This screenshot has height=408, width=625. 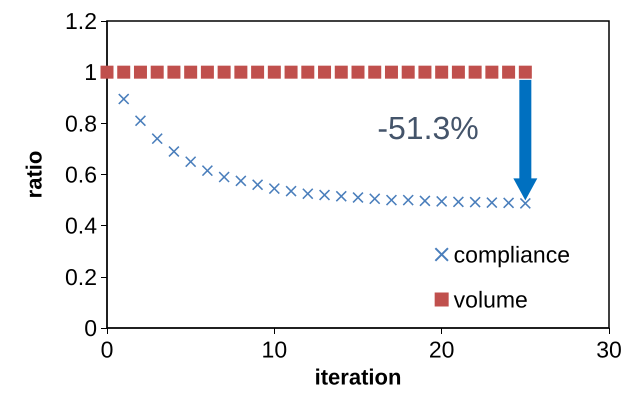 I want to click on y-axis-title: ratio, so click(x=34, y=174).